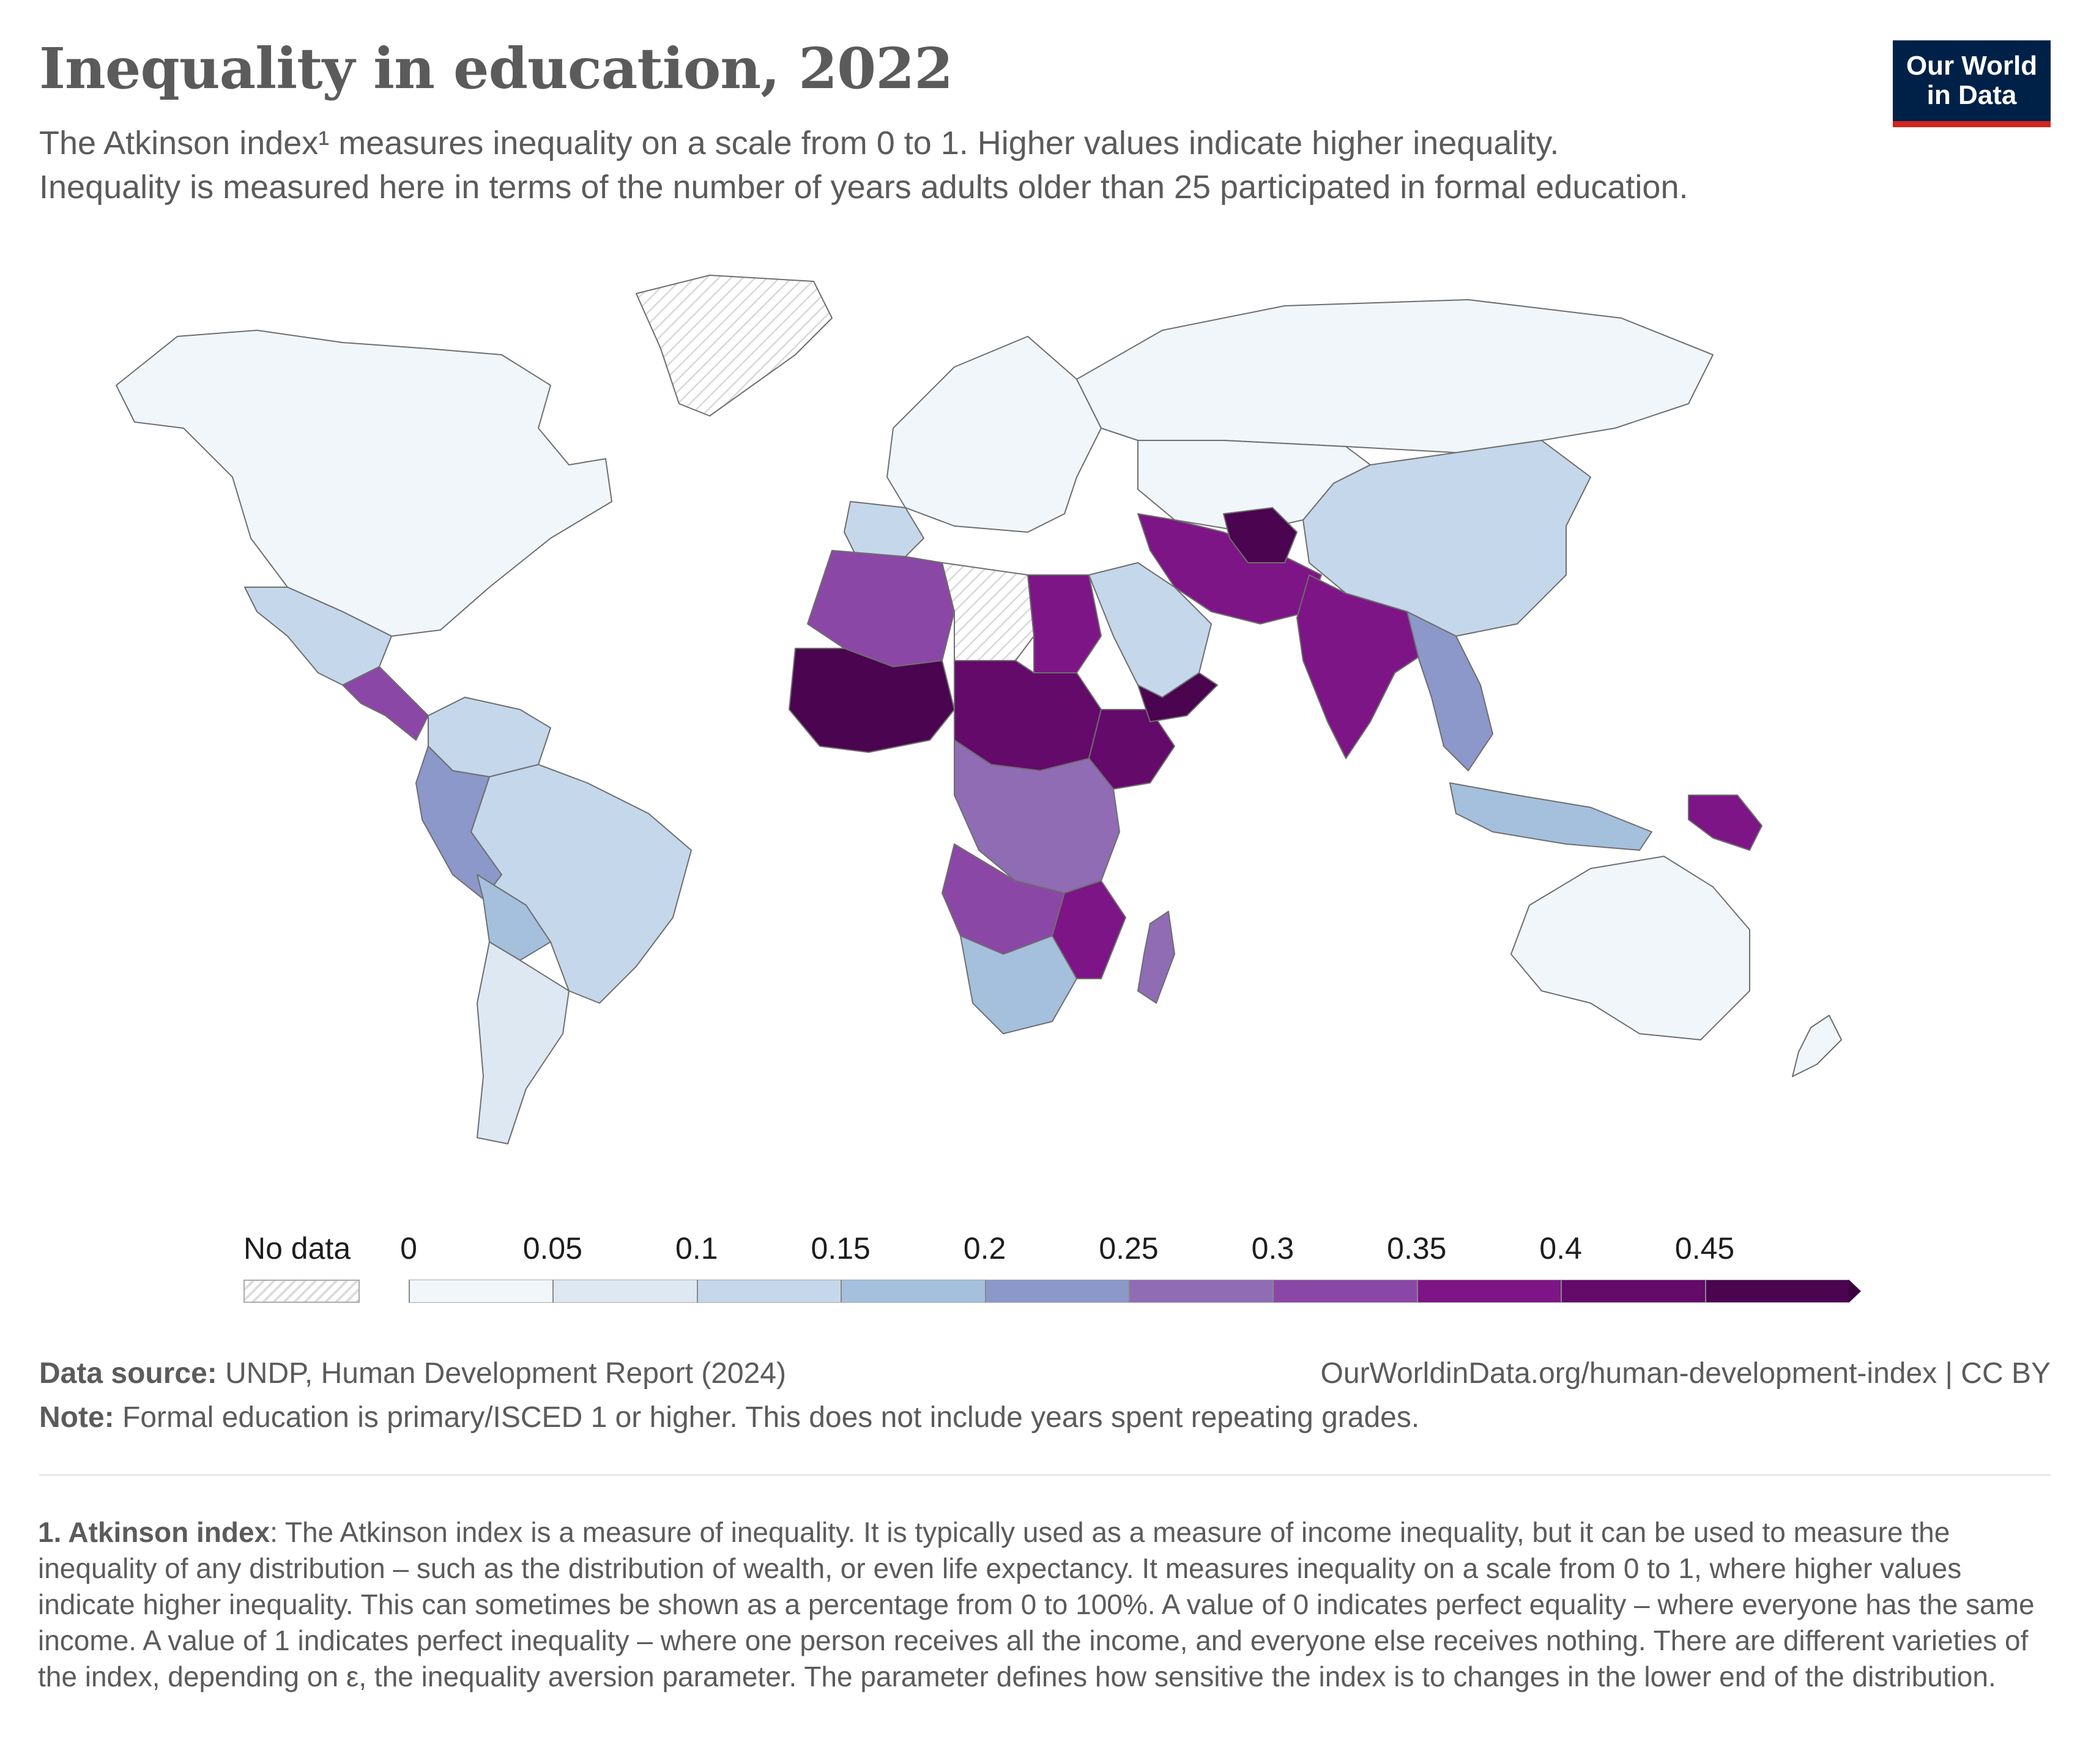 The image size is (2080, 1764). What do you see at coordinates (301, 1291) in the screenshot?
I see `legend-no-data-swatch` at bounding box center [301, 1291].